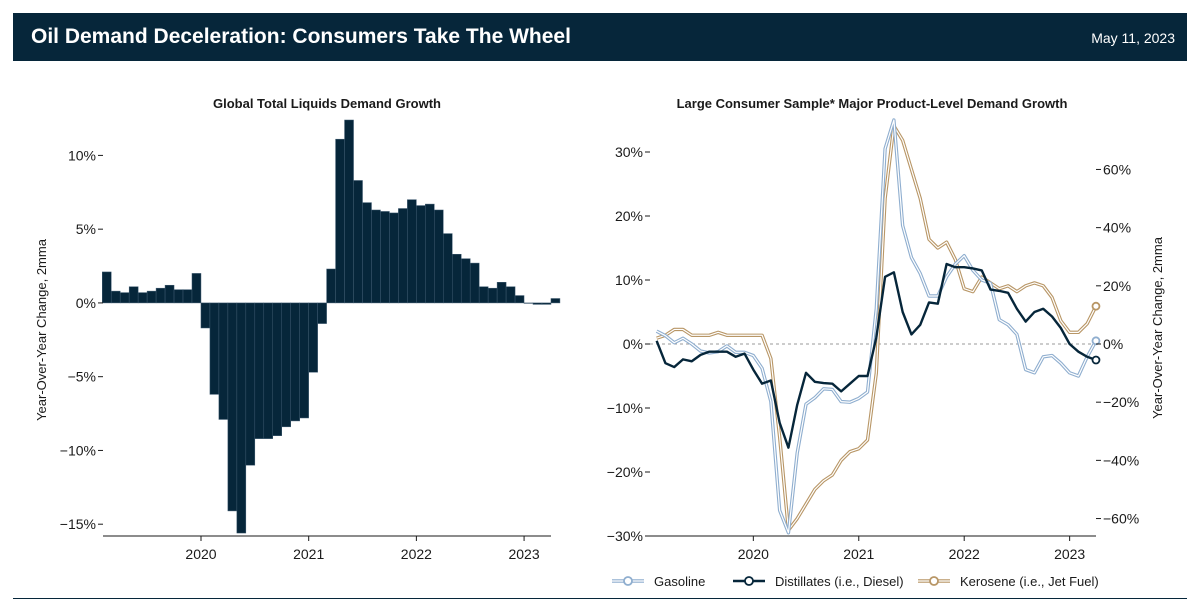 The height and width of the screenshot is (600, 1200). What do you see at coordinates (86, 303) in the screenshot?
I see `y-tick-label: 0%` at bounding box center [86, 303].